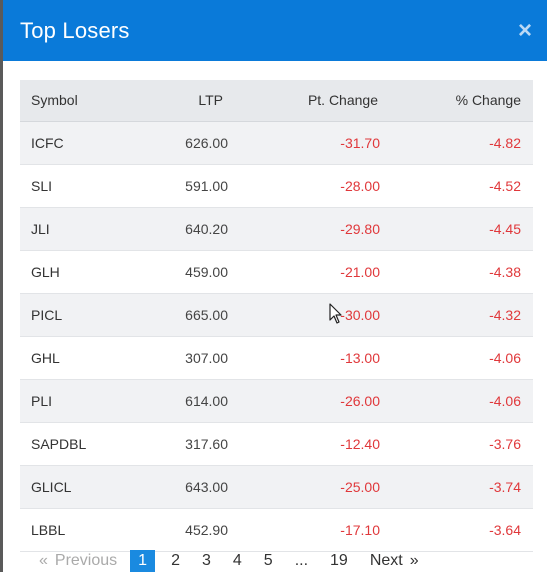  What do you see at coordinates (339, 560) in the screenshot?
I see `page-button-19: 19` at bounding box center [339, 560].